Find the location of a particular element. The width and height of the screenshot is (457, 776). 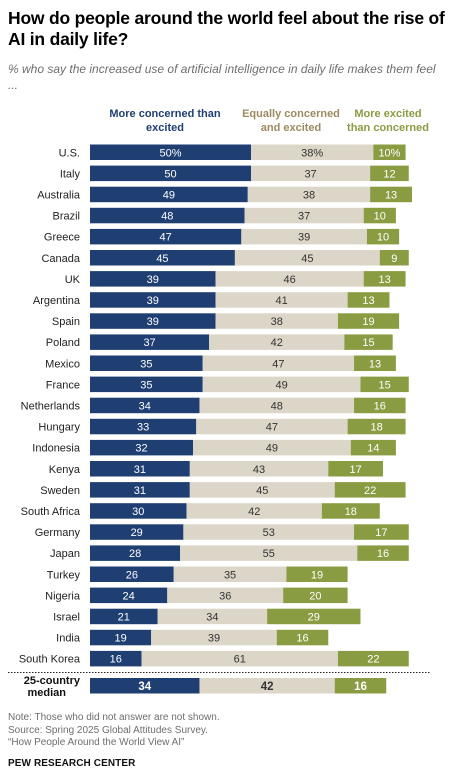

data-label-concerned: 24 is located at coordinates (129, 596).